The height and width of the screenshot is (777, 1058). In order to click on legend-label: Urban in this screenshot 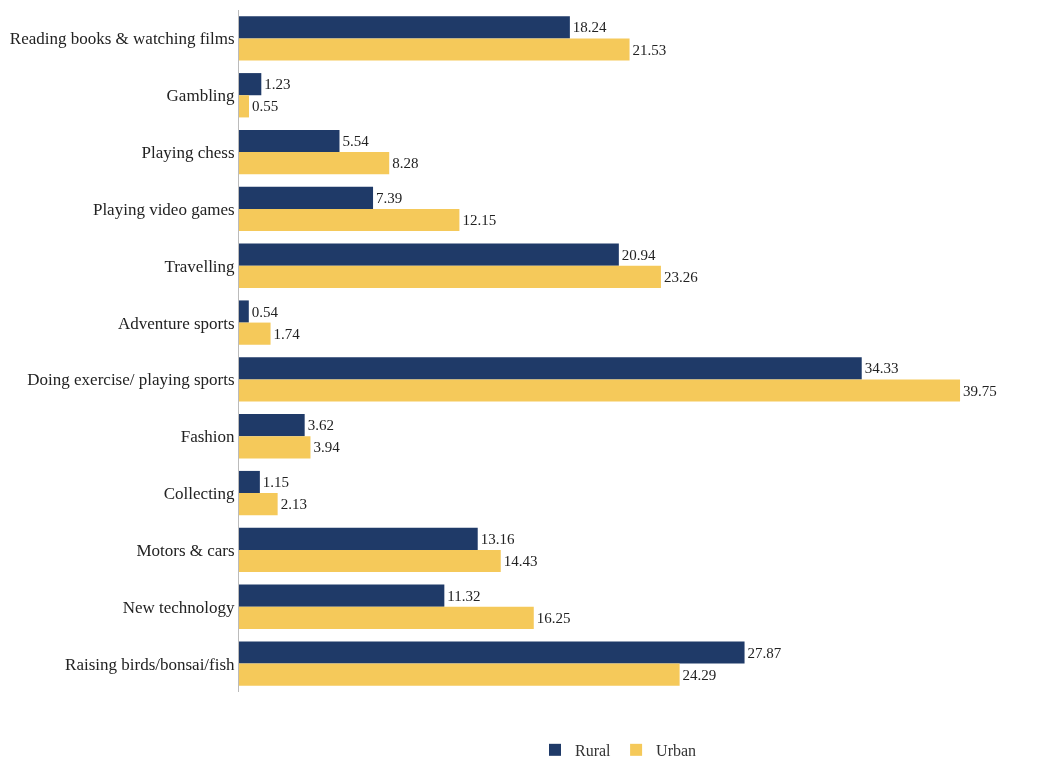, I will do `click(676, 751)`.